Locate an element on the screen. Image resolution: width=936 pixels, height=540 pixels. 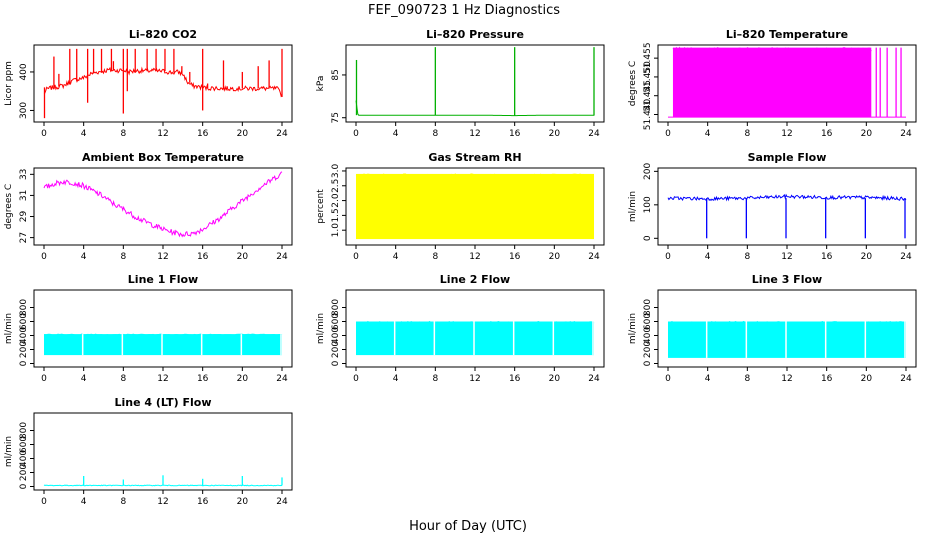
y-tick-label: 1.5 is located at coordinates (336, 215).